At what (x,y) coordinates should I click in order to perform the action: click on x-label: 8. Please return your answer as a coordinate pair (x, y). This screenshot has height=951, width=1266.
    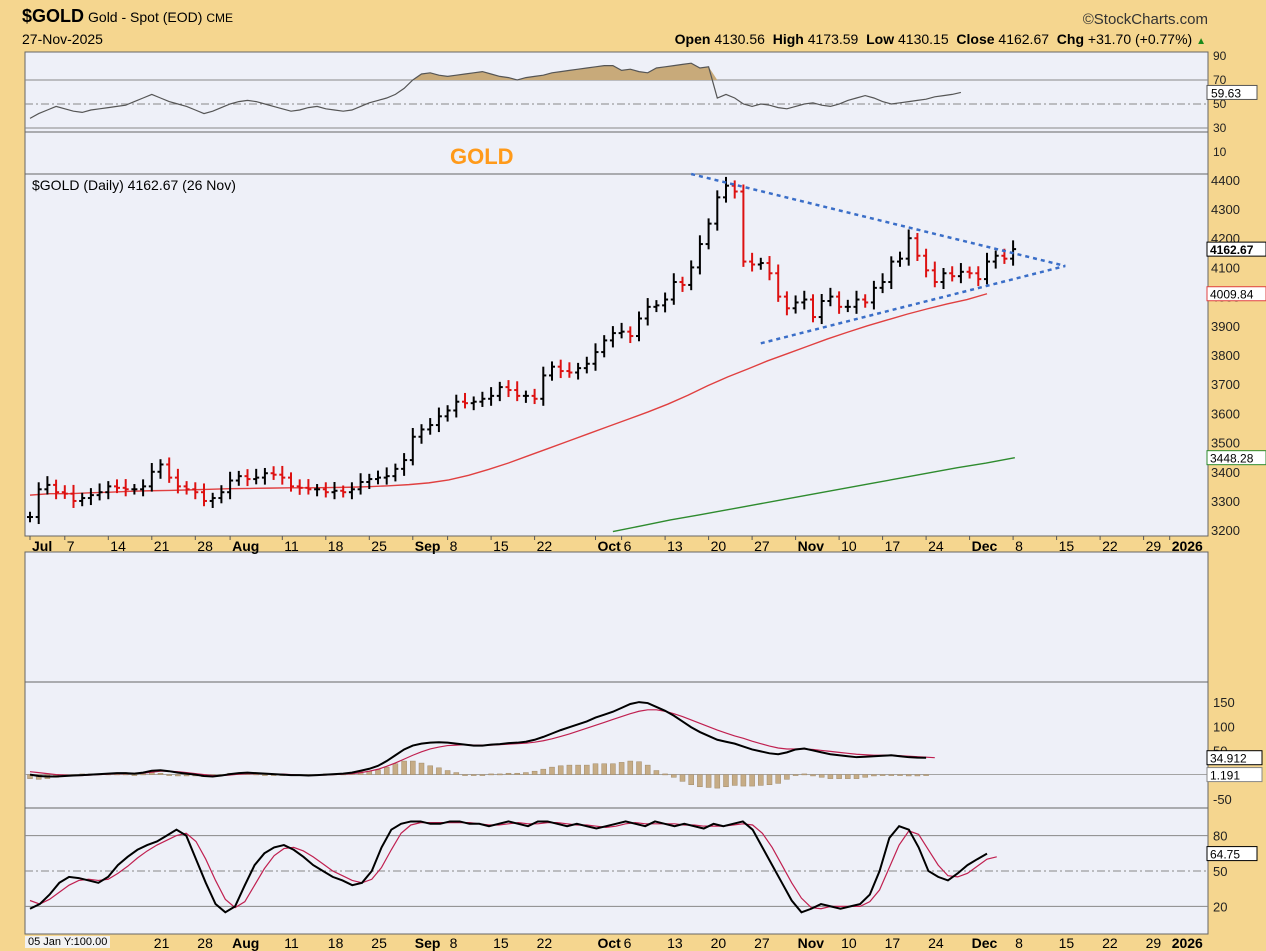
    Looking at the image, I should click on (454, 546).